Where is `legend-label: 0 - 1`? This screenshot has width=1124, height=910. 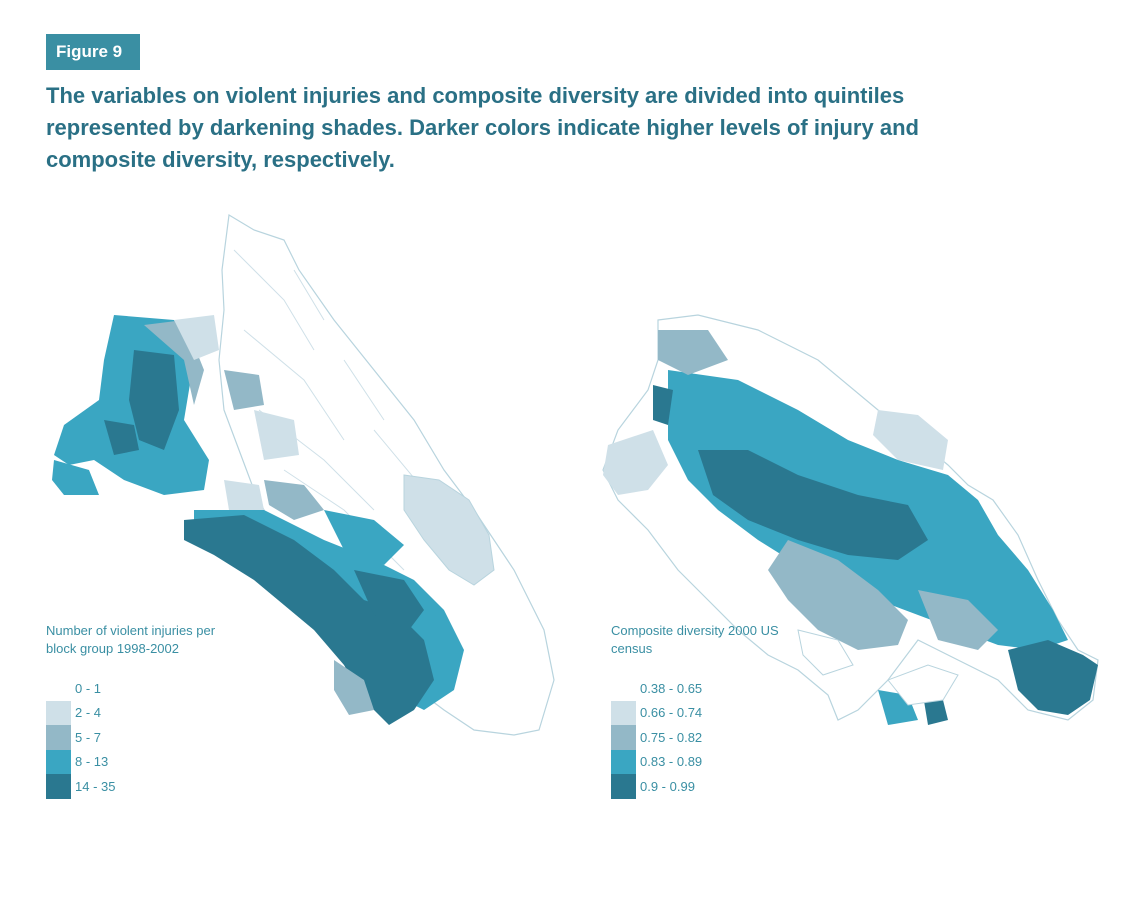 legend-label: 0 - 1 is located at coordinates (88, 688).